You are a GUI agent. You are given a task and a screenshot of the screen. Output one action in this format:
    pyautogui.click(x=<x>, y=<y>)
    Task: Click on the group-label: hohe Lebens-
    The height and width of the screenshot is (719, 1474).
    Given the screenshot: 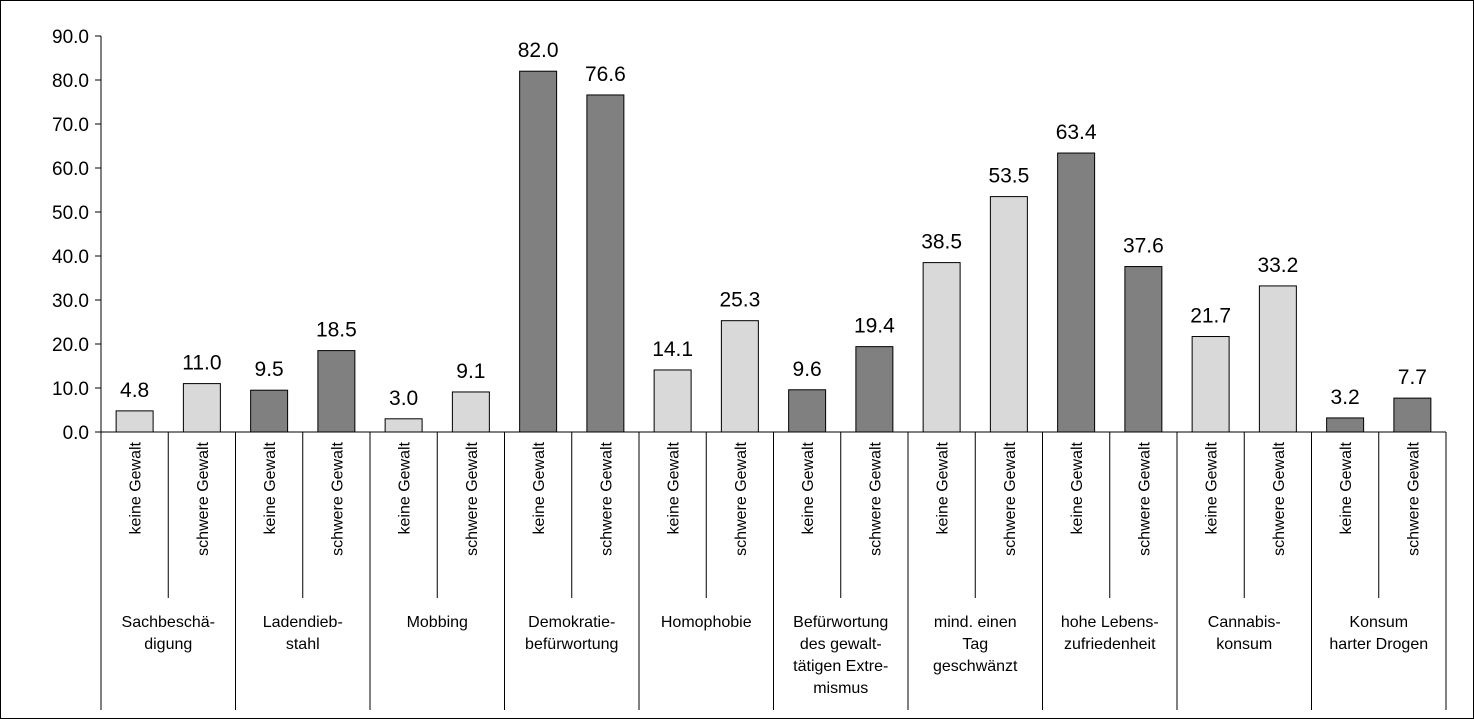 What is the action you would take?
    pyautogui.click(x=1110, y=622)
    